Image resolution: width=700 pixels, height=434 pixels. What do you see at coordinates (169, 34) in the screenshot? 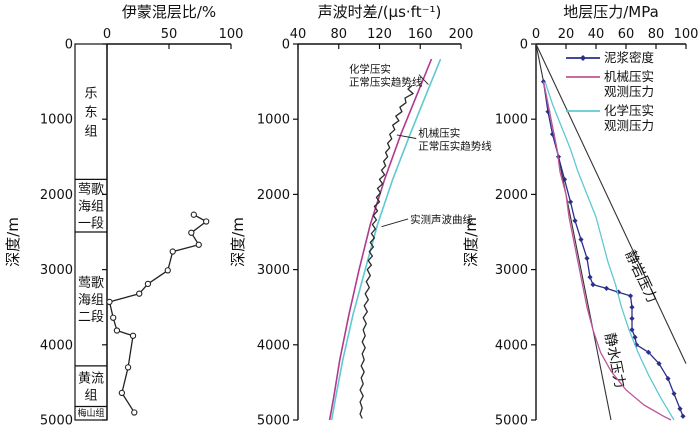
I see `x-tick-label: 50` at bounding box center [169, 34].